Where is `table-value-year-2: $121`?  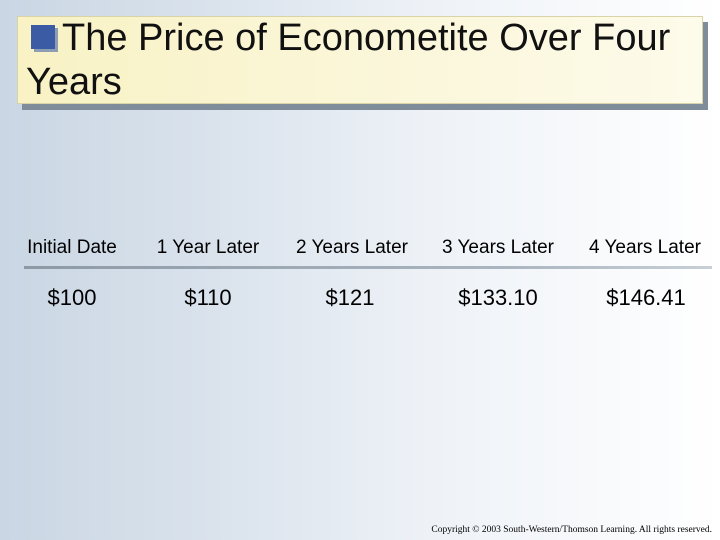 table-value-year-2: $121 is located at coordinates (350, 297).